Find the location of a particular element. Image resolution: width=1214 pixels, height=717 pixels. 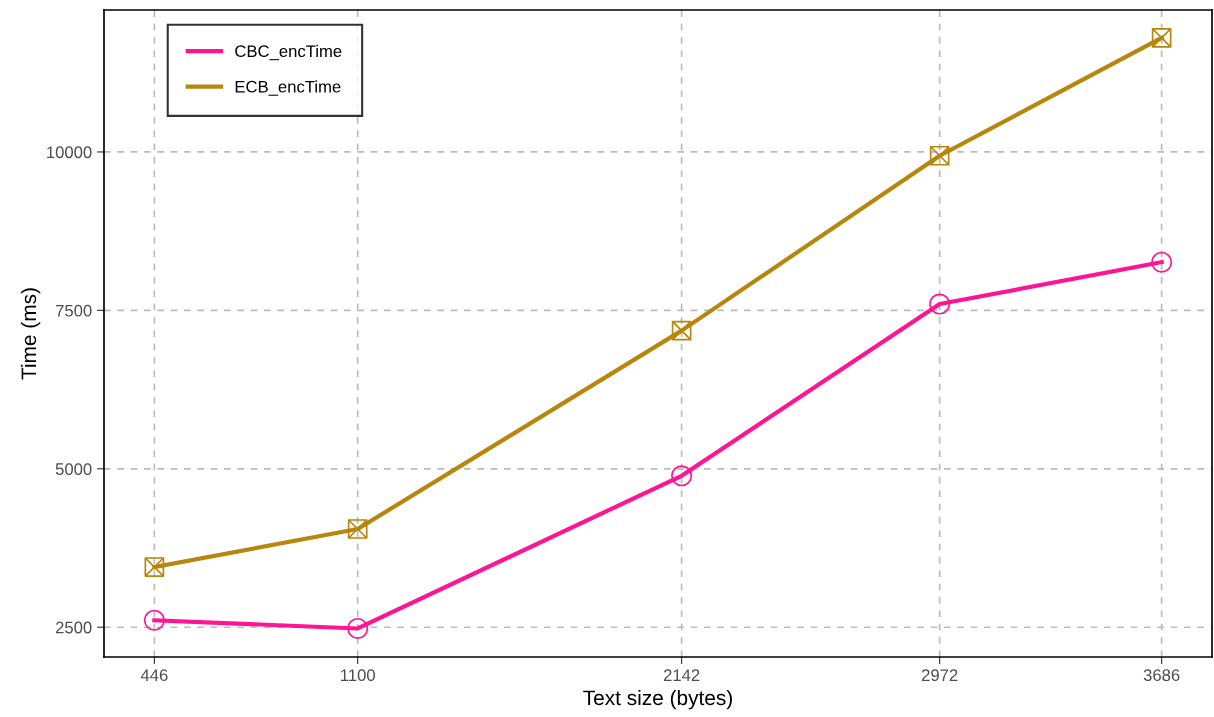

y-tick-label: 10000 is located at coordinates (69, 152).